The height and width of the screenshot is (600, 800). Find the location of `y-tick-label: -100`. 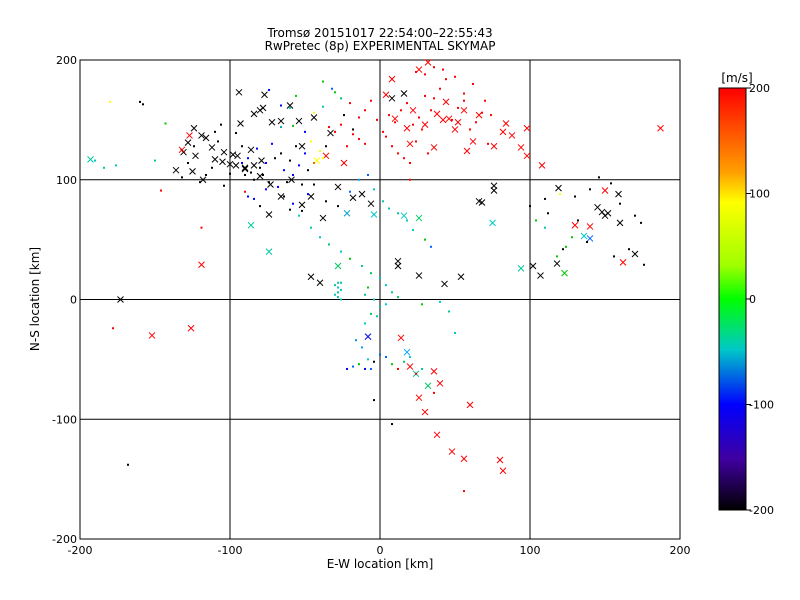

y-tick-label: -100 is located at coordinates (64, 419).